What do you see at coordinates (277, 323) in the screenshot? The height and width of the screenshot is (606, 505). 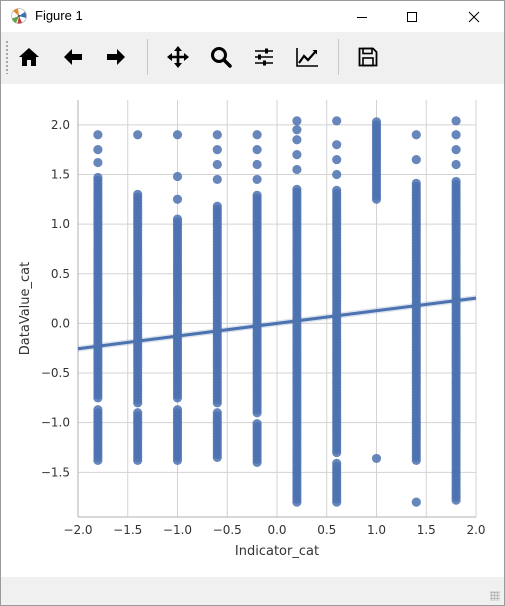 I see `regression-line` at bounding box center [277, 323].